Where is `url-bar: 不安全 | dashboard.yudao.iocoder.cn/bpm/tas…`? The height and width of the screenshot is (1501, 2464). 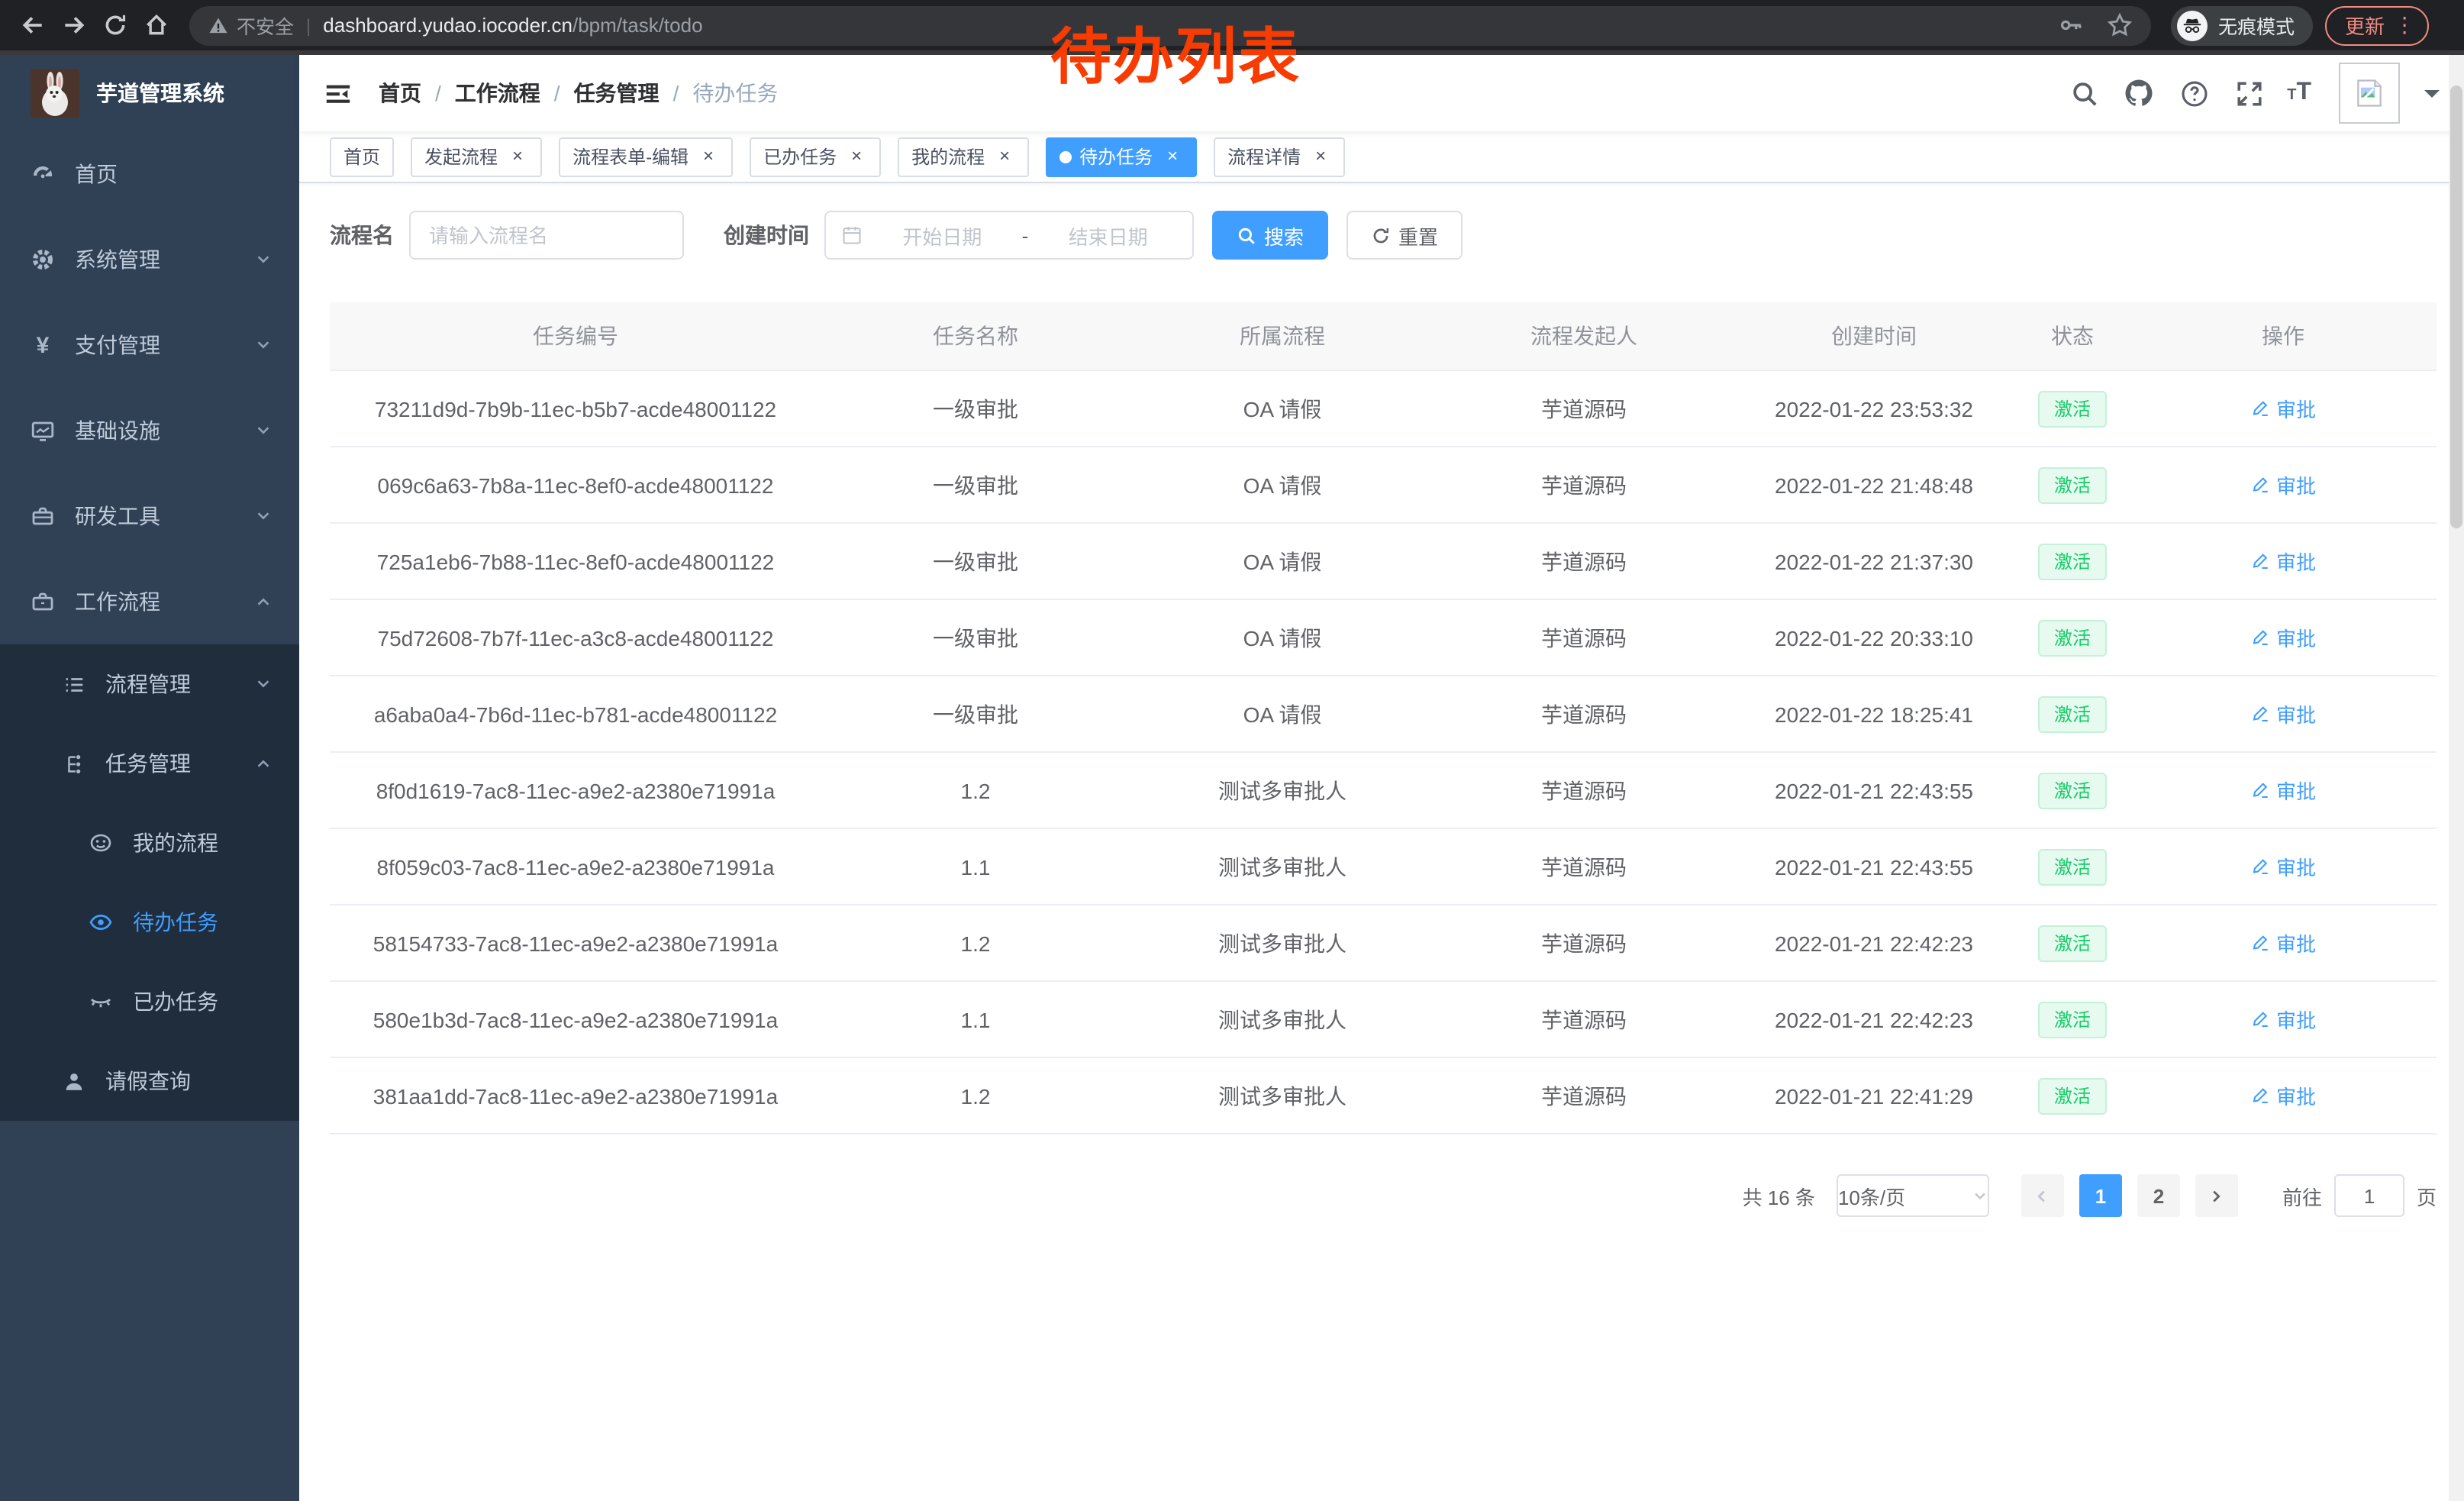 url-bar: 不安全 | dashboard.yudao.iocoder.cn/bpm/tas… is located at coordinates (1170, 25).